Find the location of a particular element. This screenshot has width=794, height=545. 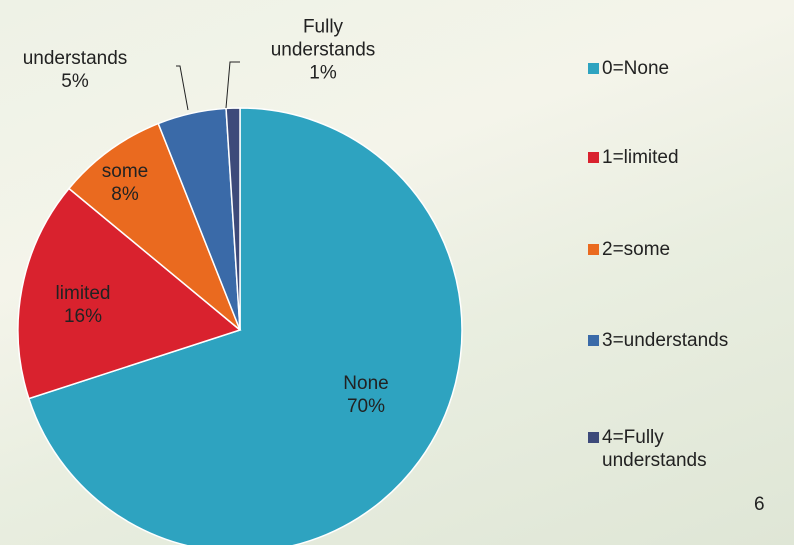

legend-item: 1=limited is located at coordinates (678, 157).